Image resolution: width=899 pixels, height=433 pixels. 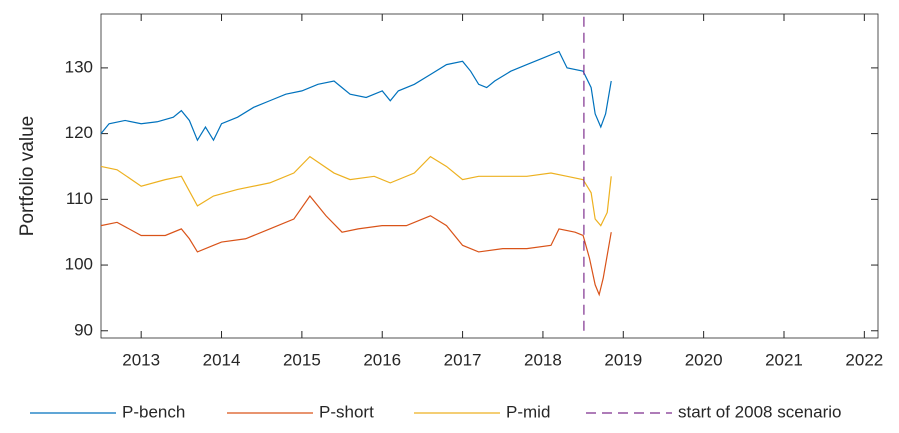 I want to click on y-tick-label: 100, so click(x=79, y=264).